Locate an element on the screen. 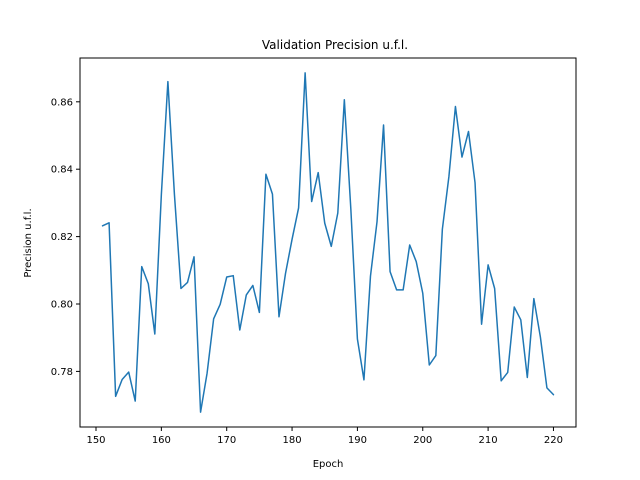 The image size is (640, 480). x-tick-label: 150 is located at coordinates (95, 440).